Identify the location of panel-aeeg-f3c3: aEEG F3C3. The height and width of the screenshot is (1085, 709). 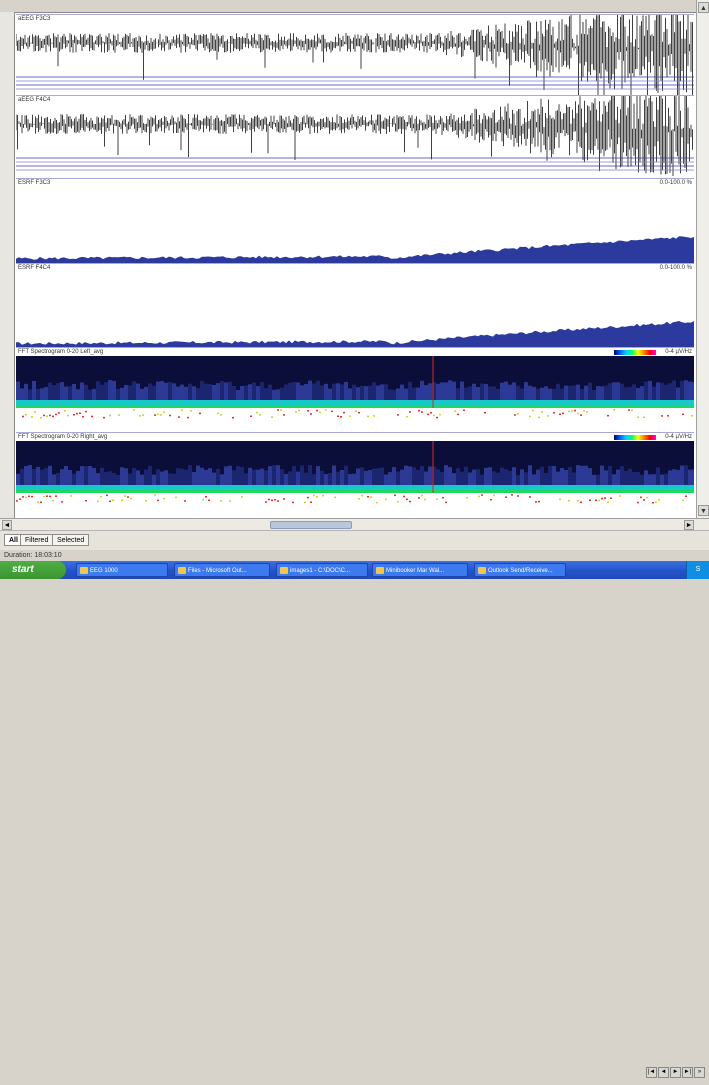
(355, 54).